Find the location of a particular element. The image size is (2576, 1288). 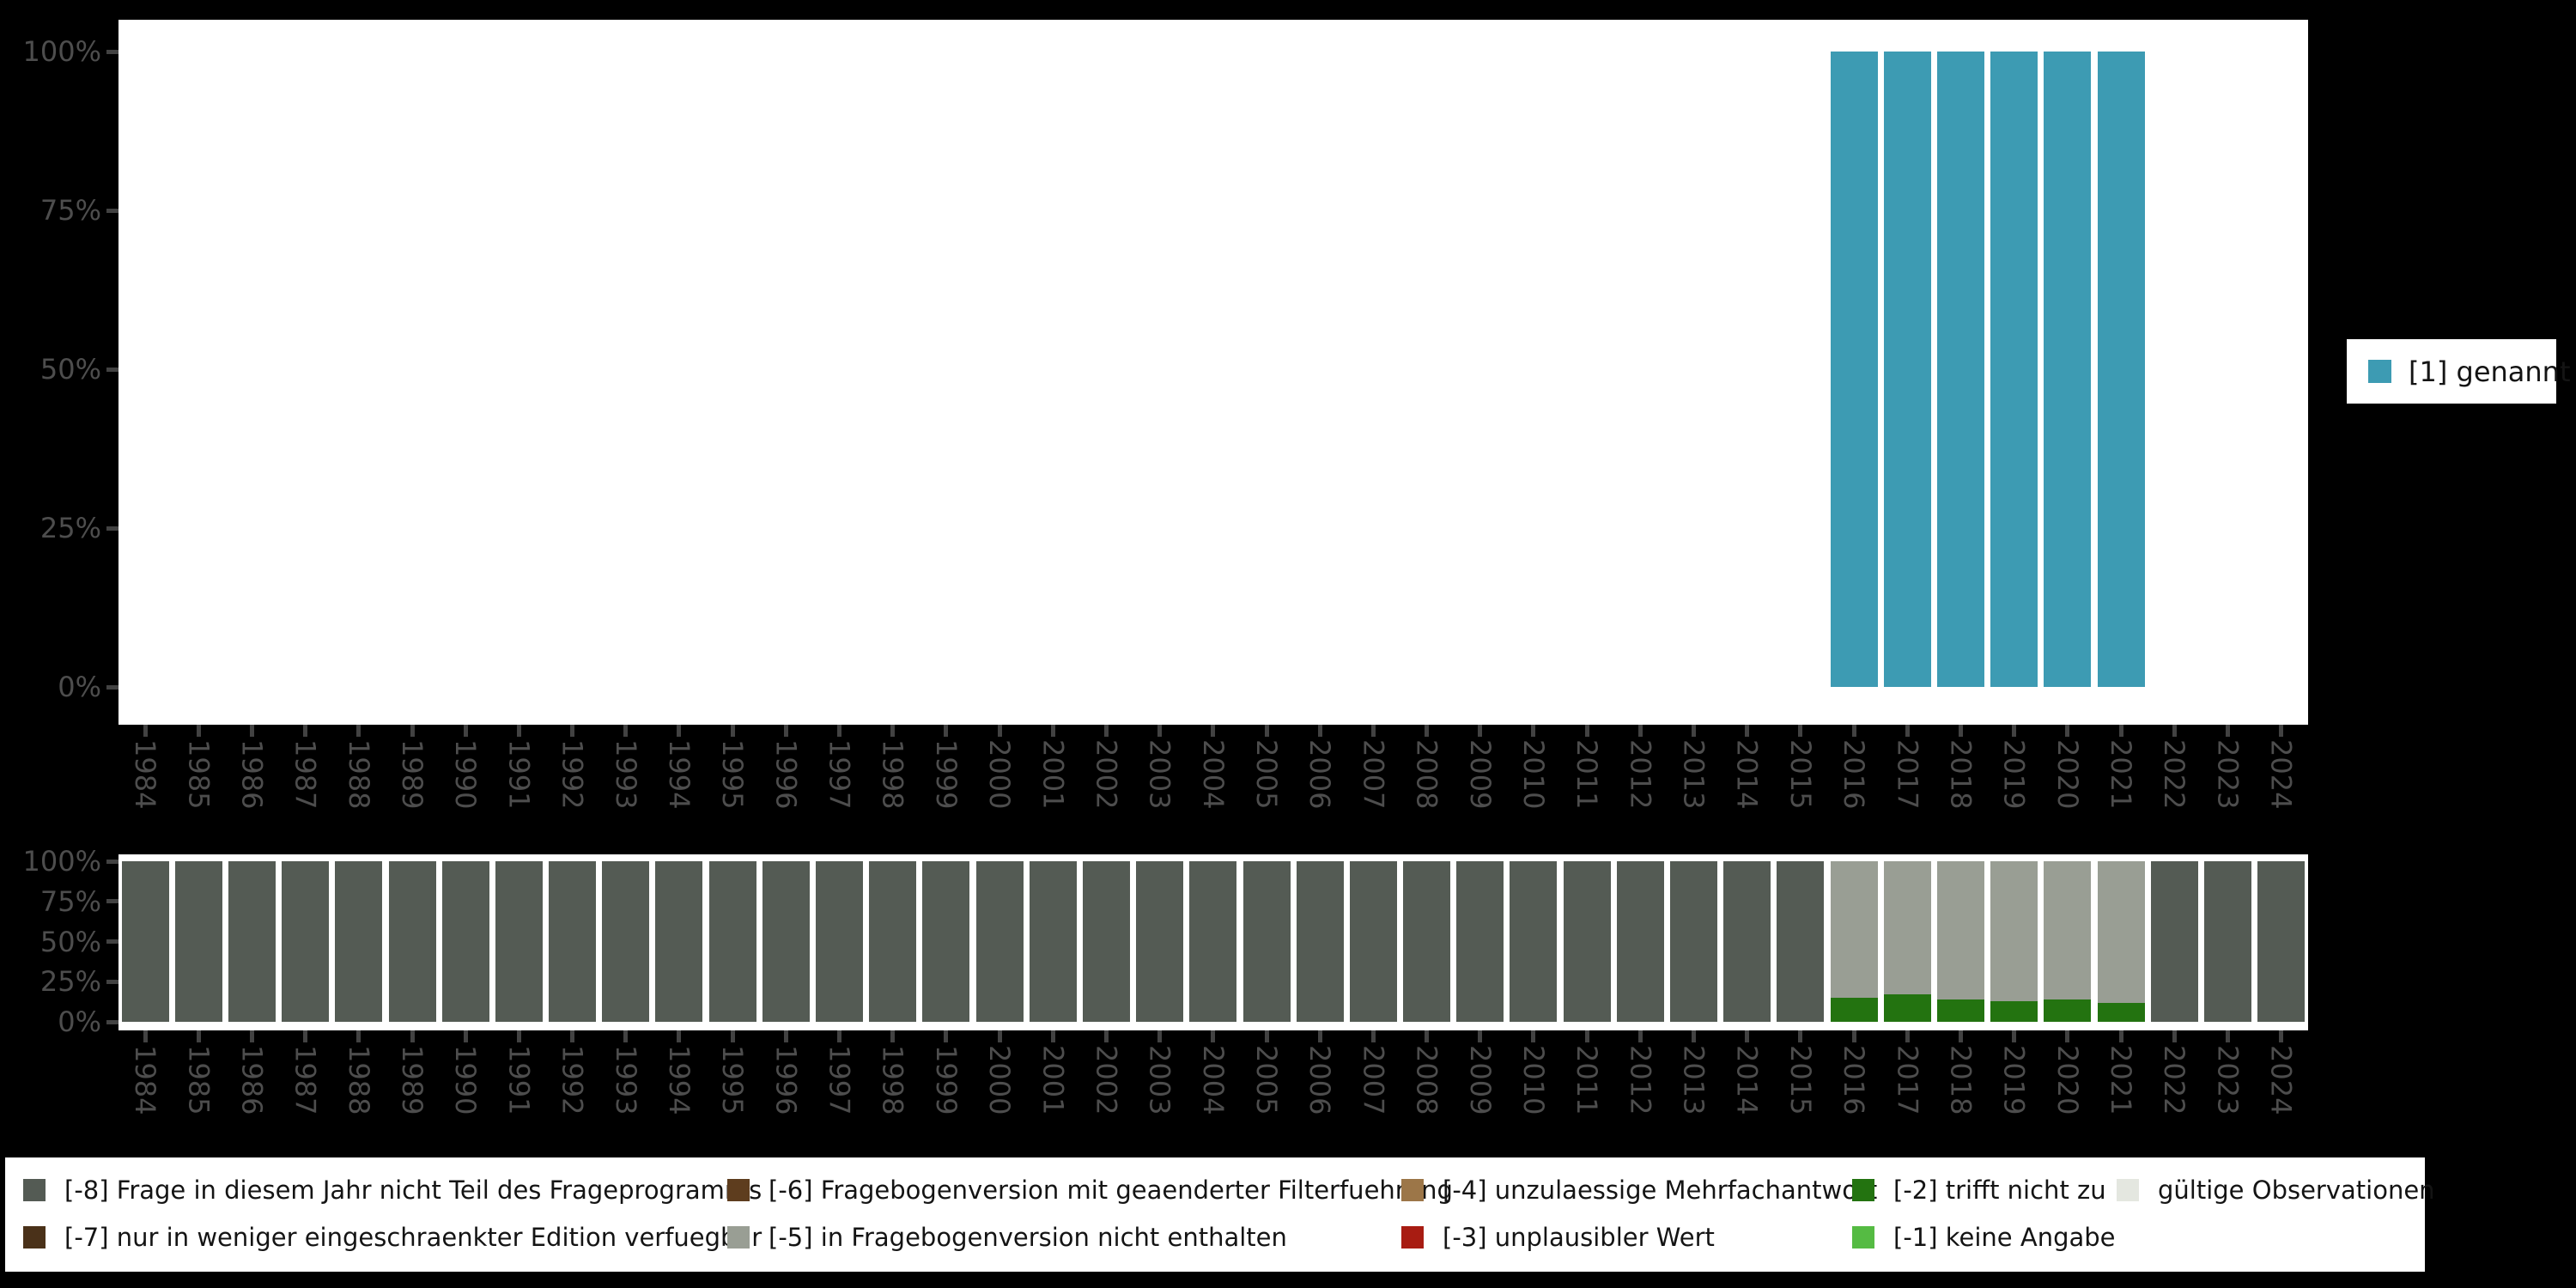

top-bar-2015 is located at coordinates (1800, 369).